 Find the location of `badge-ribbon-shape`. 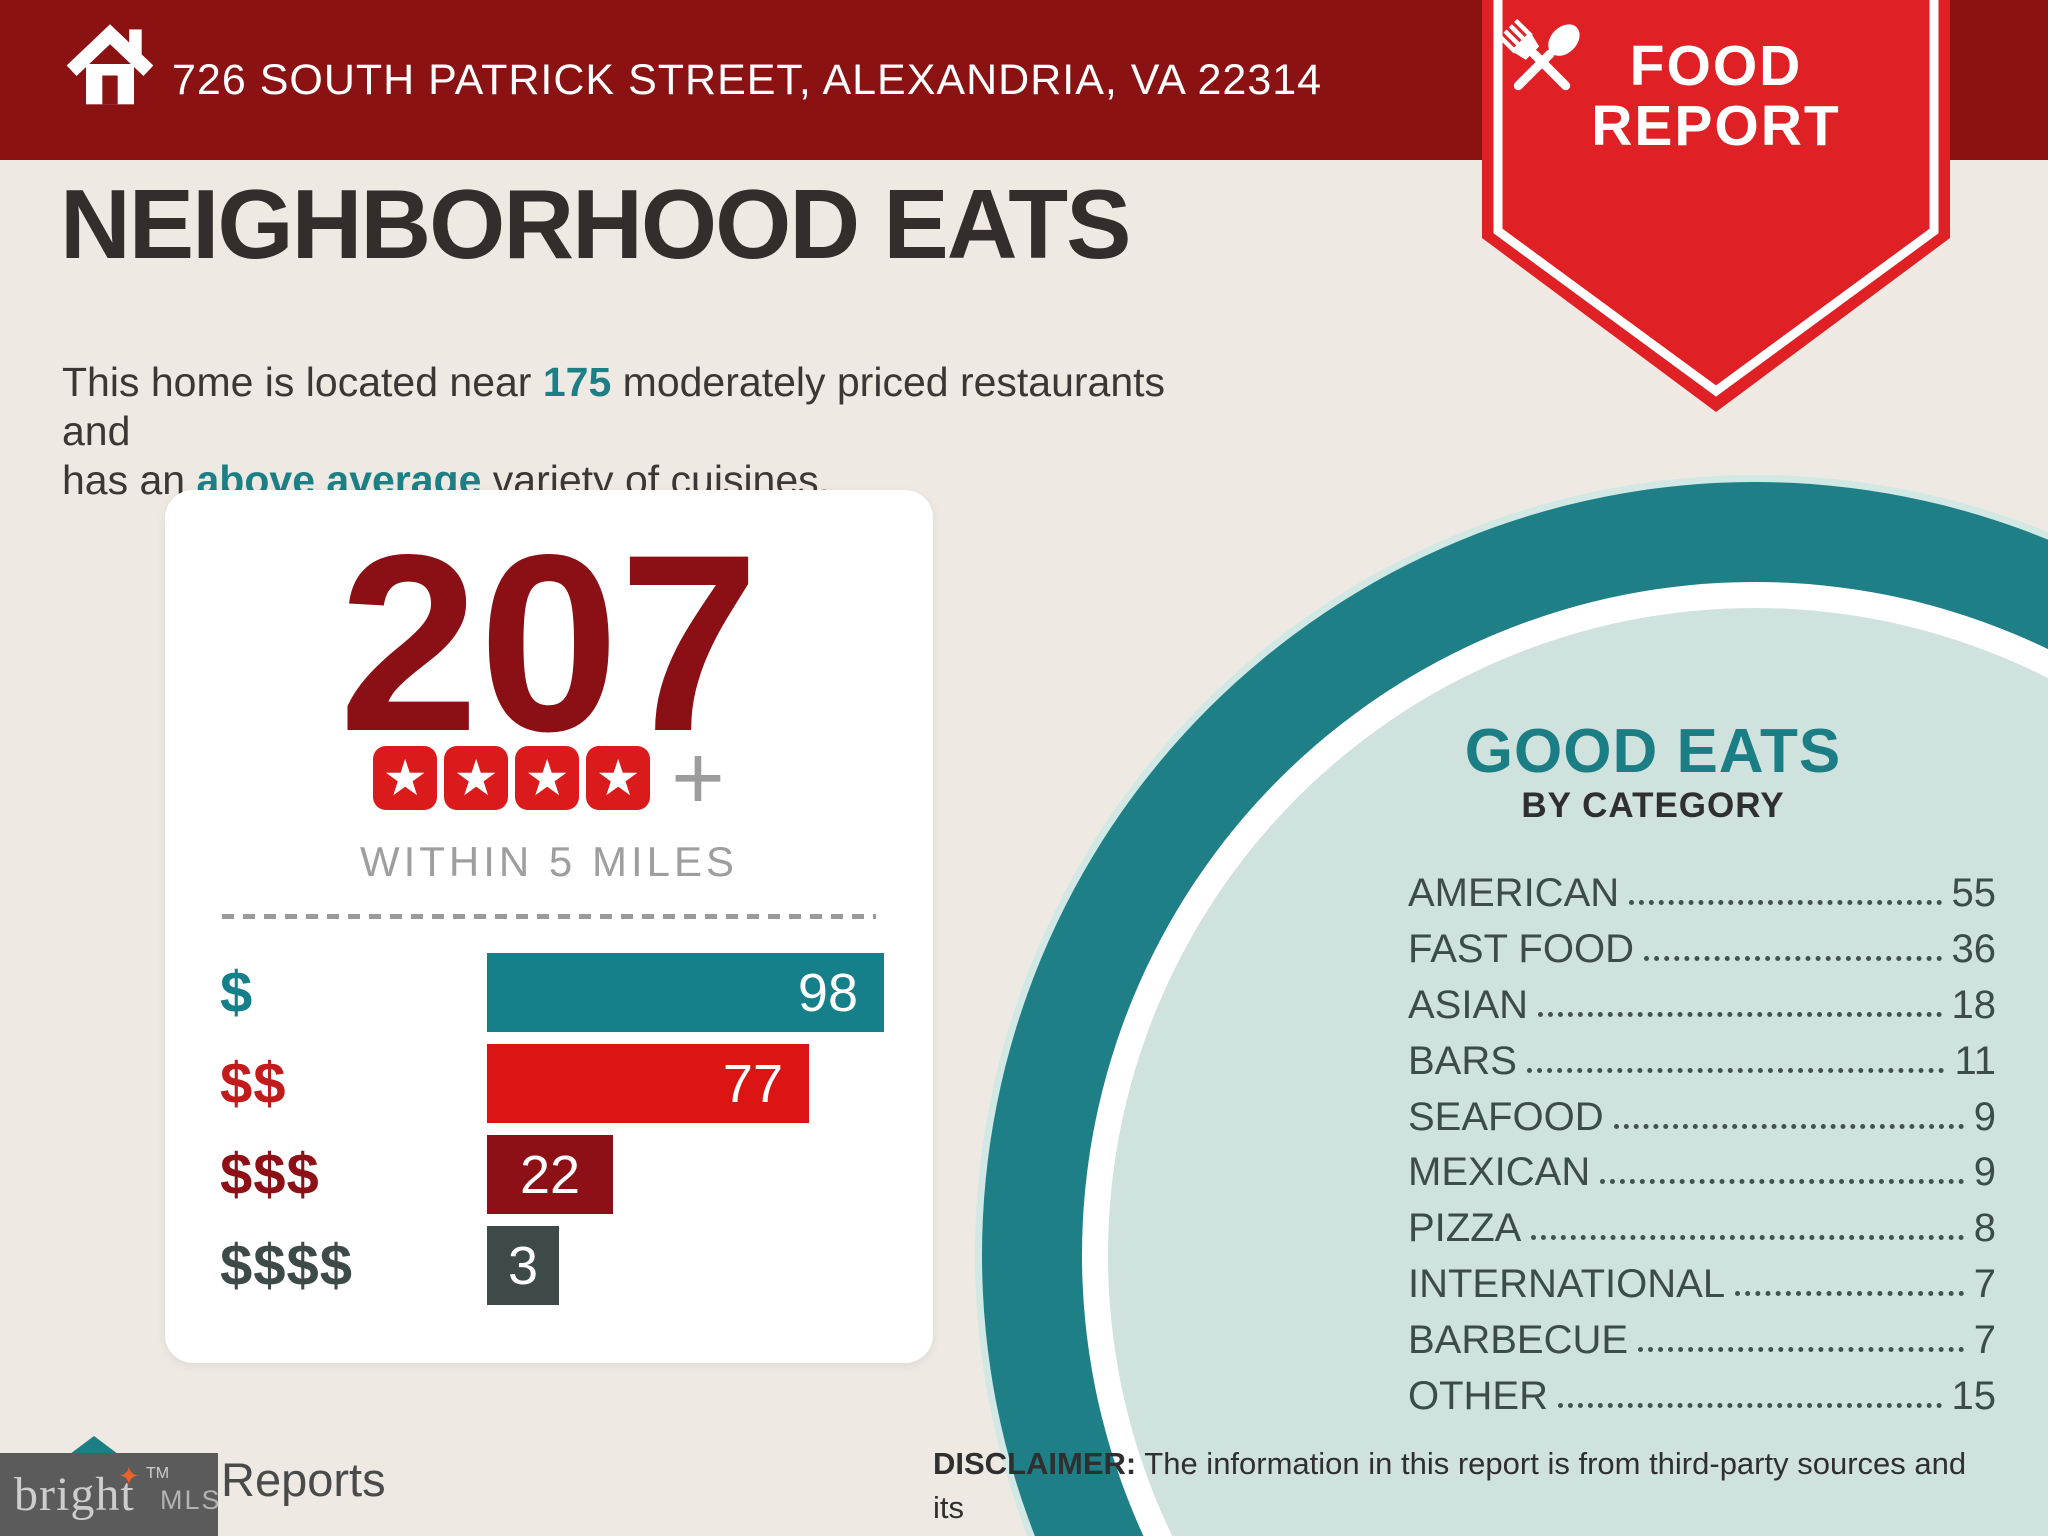

badge-ribbon-shape is located at coordinates (1716, 206).